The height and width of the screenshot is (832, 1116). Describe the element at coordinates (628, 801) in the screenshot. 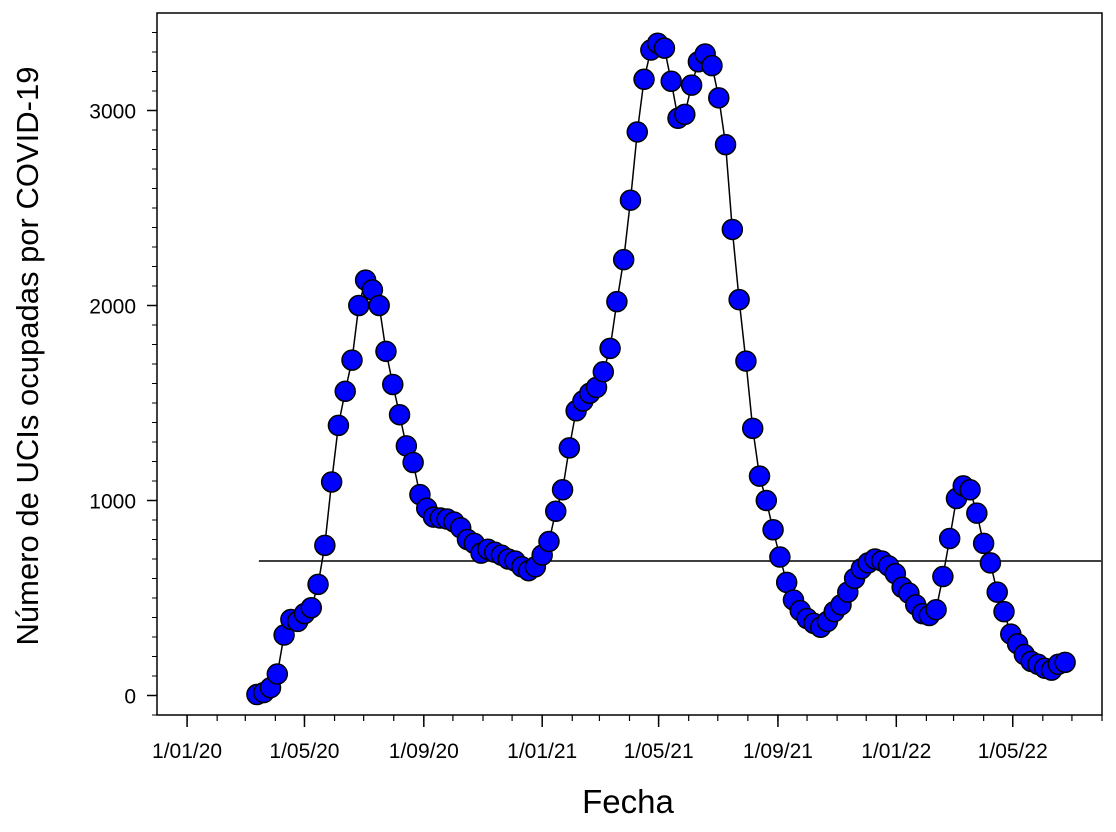

I see `x-axis-title: Fecha` at that location.